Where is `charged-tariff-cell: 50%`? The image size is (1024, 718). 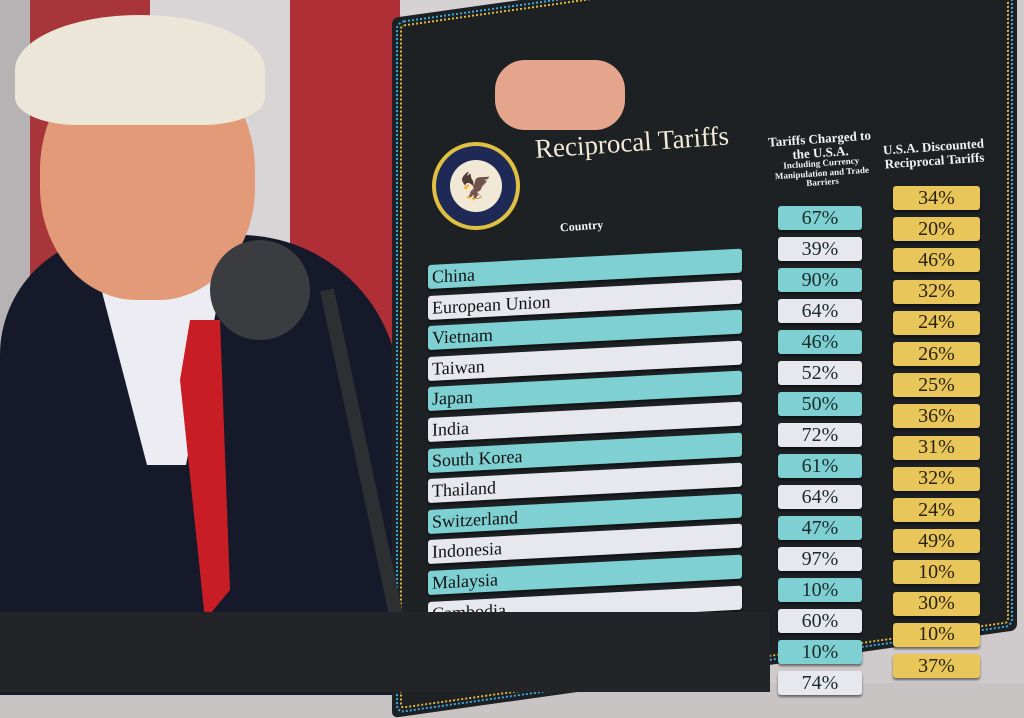
charged-tariff-cell: 50% is located at coordinates (820, 404).